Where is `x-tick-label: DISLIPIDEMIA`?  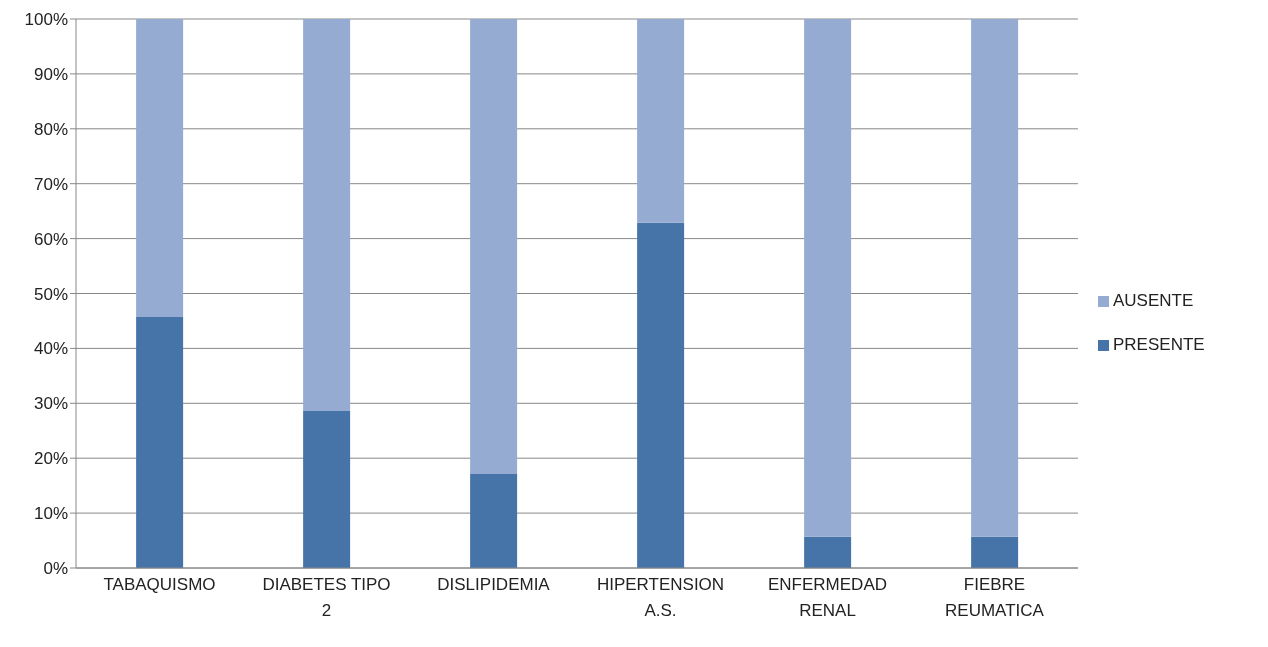
x-tick-label: DISLIPIDEMIA is located at coordinates (494, 584).